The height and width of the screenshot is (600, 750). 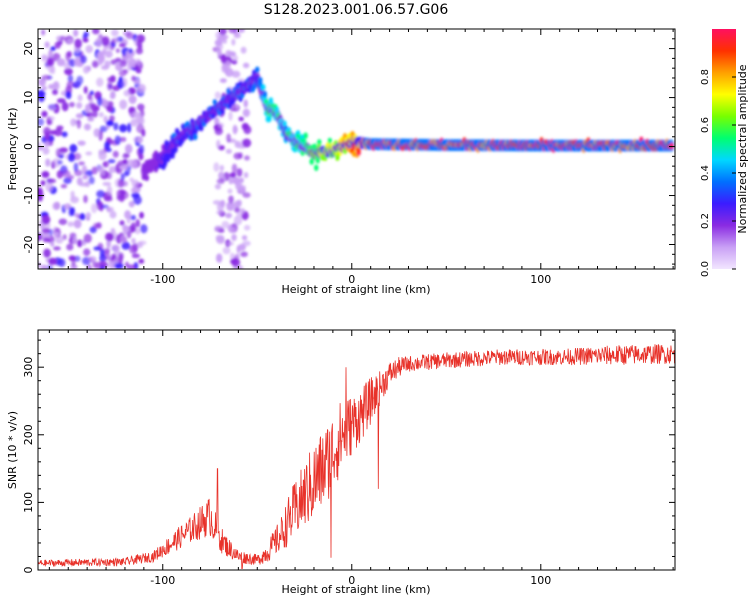 I want to click on snr-x-axis-label: Height of straight line (km), so click(x=355, y=589).